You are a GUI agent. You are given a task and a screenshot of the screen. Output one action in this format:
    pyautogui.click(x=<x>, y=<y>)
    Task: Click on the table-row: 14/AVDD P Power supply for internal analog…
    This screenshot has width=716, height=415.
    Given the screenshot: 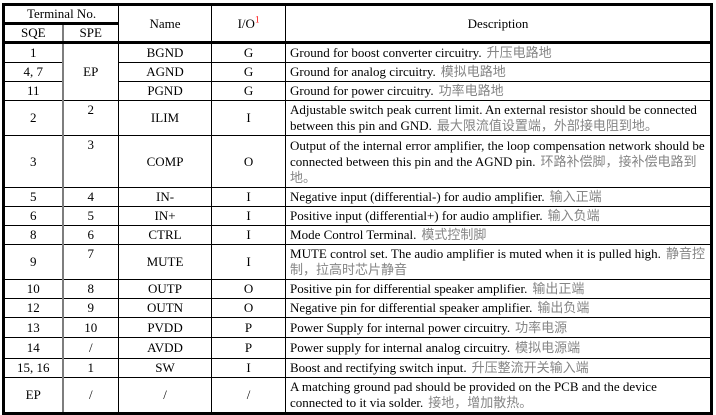 What is the action you would take?
    pyautogui.click(x=357, y=348)
    